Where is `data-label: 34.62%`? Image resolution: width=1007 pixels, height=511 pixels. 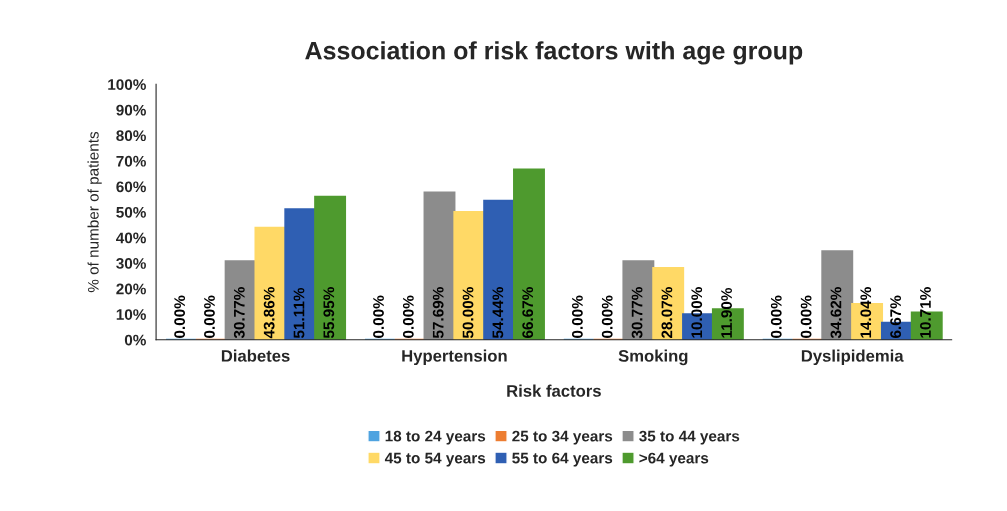 data-label: 34.62% is located at coordinates (836, 313).